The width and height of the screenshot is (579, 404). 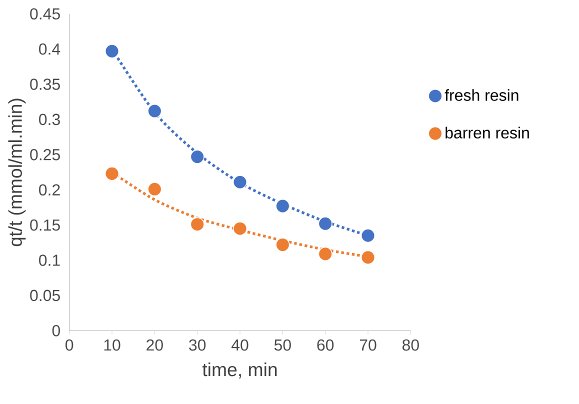 What do you see at coordinates (239, 370) in the screenshot?
I see `x-axis-title: time, min` at bounding box center [239, 370].